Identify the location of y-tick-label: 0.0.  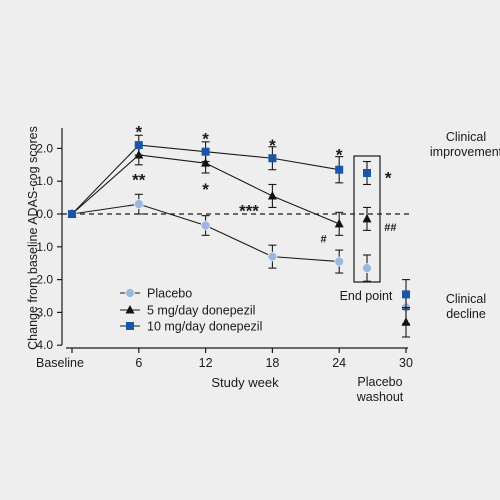
(44, 214).